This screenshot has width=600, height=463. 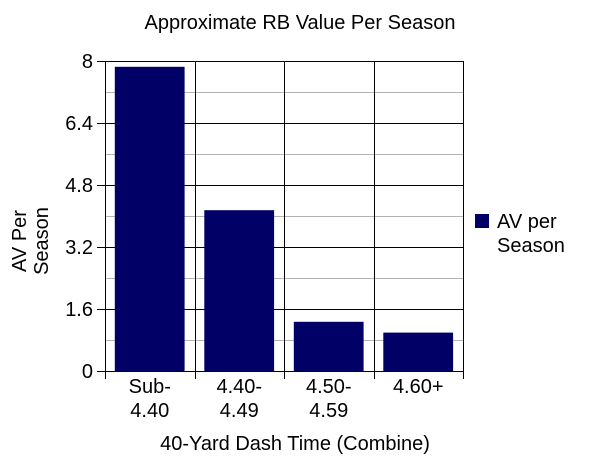 I want to click on y-axis-label: AV PerSeason, so click(x=31, y=241).